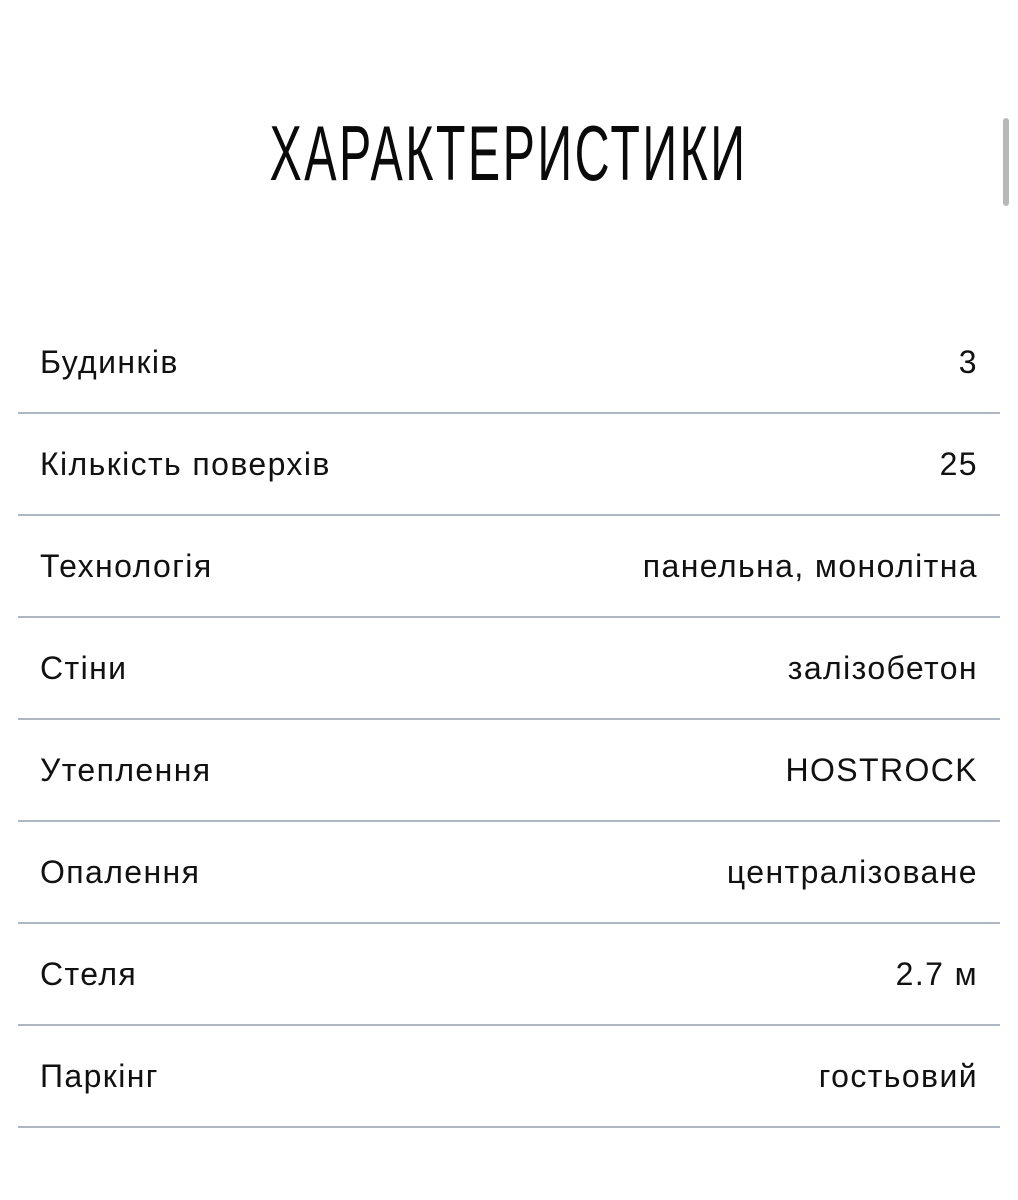  I want to click on spec-label: Технологія, so click(126, 565).